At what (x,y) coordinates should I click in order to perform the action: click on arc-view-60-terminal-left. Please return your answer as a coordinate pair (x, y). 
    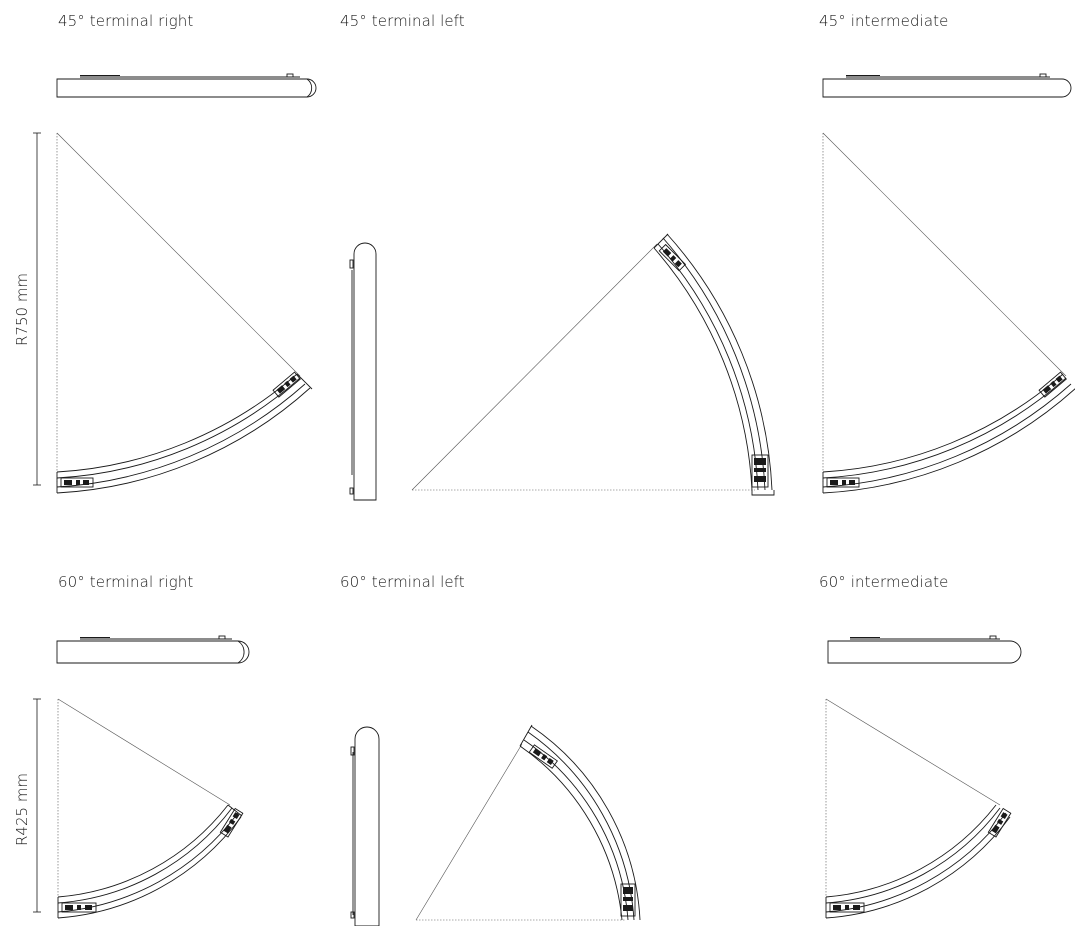
    Looking at the image, I should click on (528, 822).